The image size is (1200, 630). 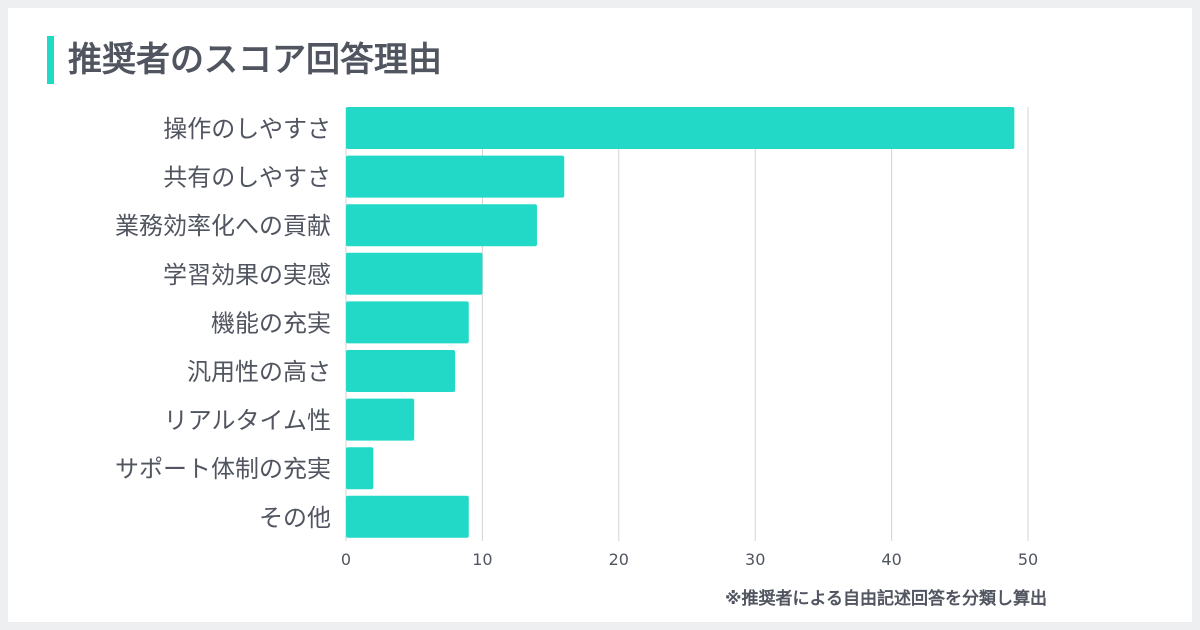 What do you see at coordinates (271, 323) in the screenshot?
I see `category-label-5: 機能の充実` at bounding box center [271, 323].